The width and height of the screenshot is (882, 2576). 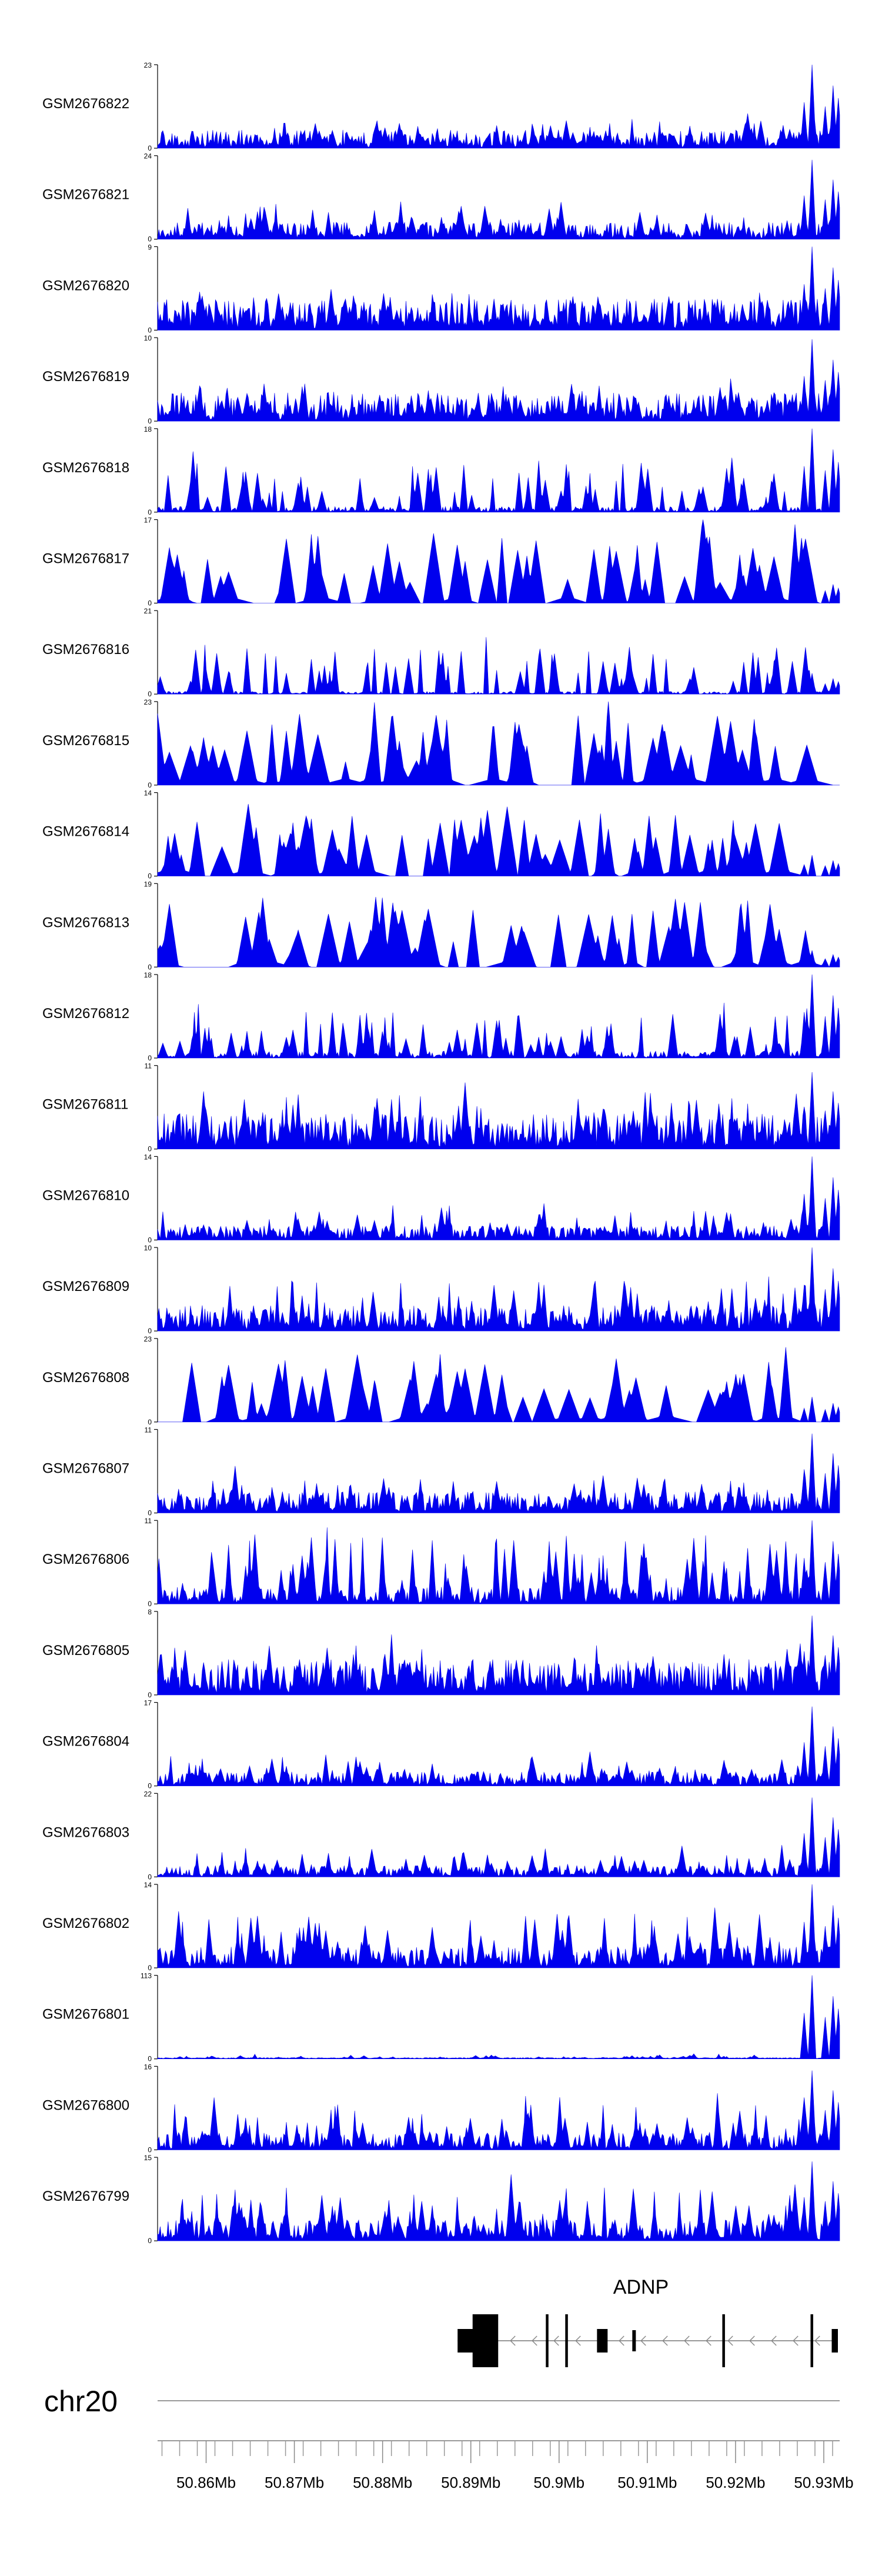 What do you see at coordinates (148, 1794) in the screenshot?
I see `y-max-label: 22` at bounding box center [148, 1794].